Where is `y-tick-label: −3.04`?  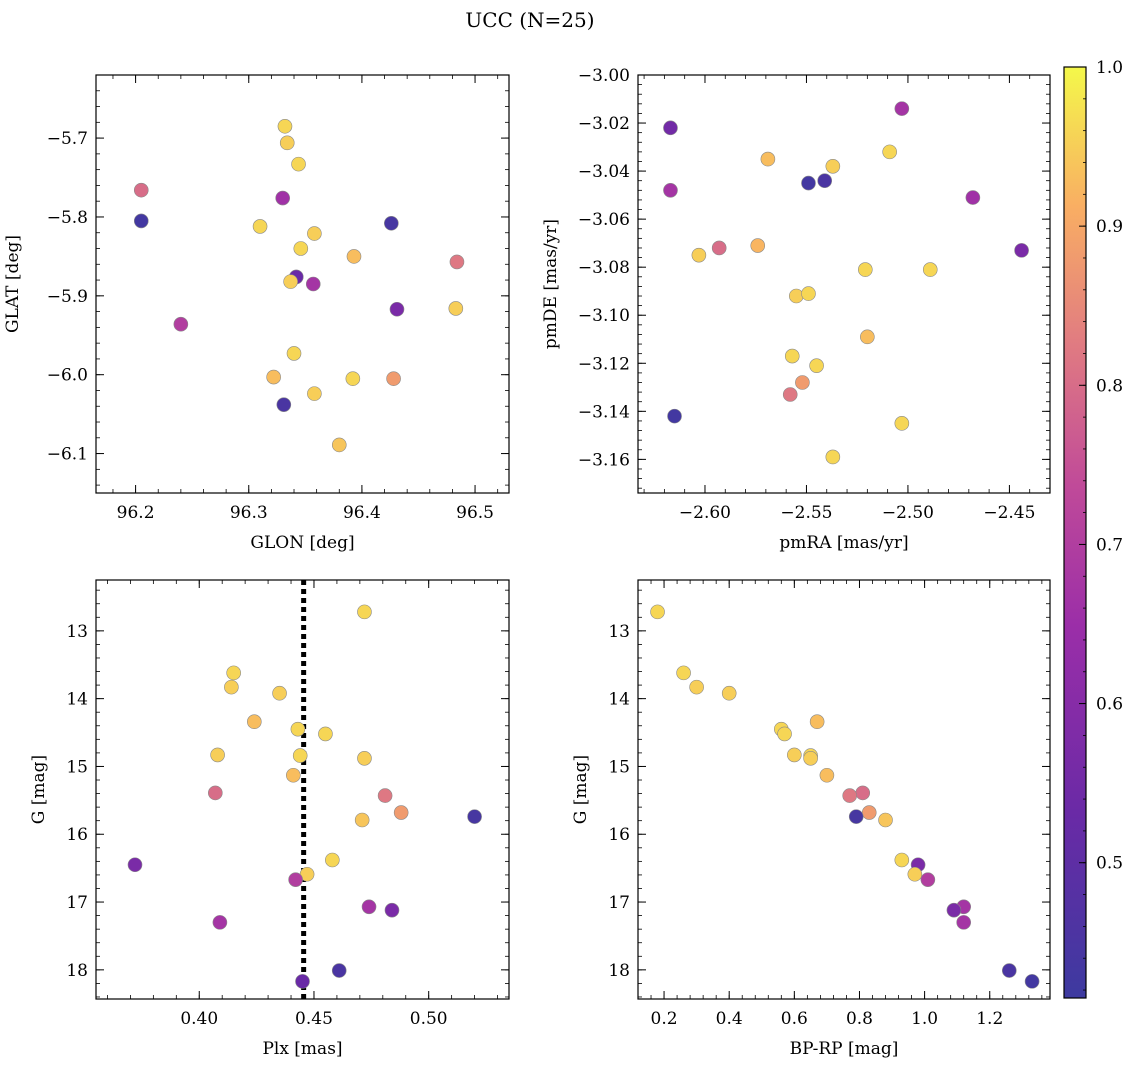
y-tick-label: −3.04 is located at coordinates (604, 172).